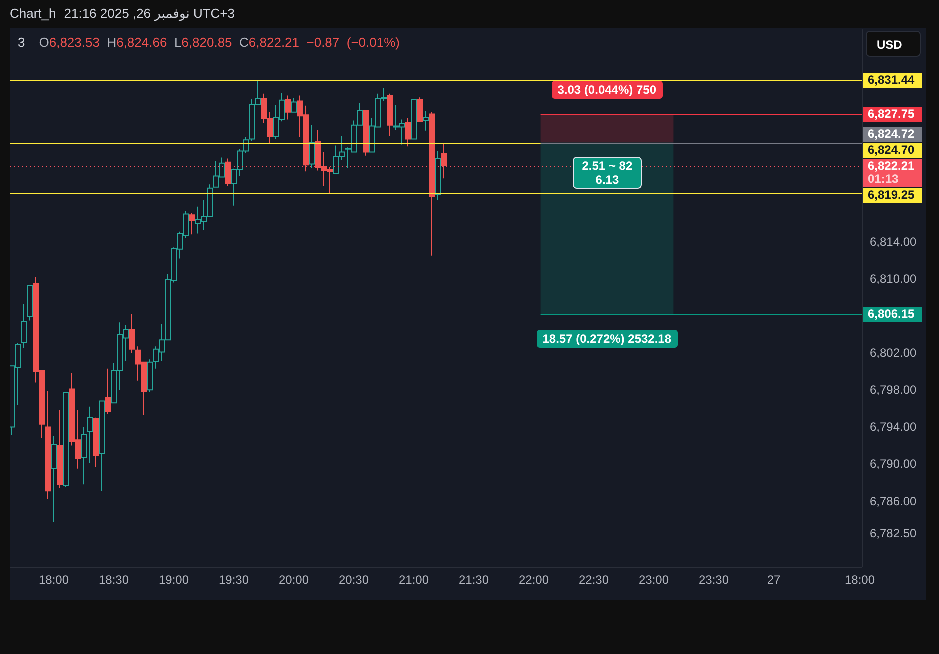  I want to click on ref-line-label: 6,824.72, so click(892, 133).